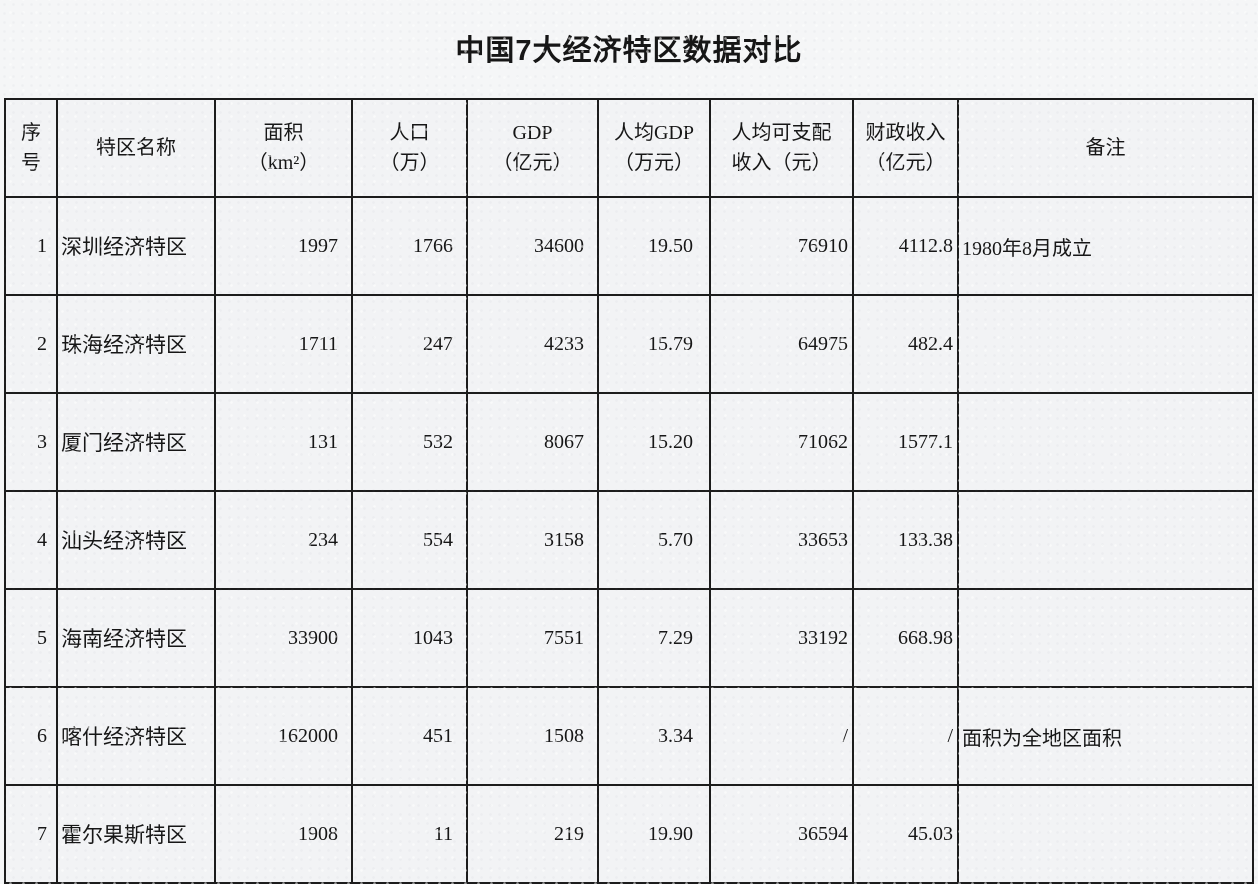 This screenshot has height=884, width=1258. What do you see at coordinates (655, 345) in the screenshot?
I see `table-cell: 15.79` at bounding box center [655, 345].